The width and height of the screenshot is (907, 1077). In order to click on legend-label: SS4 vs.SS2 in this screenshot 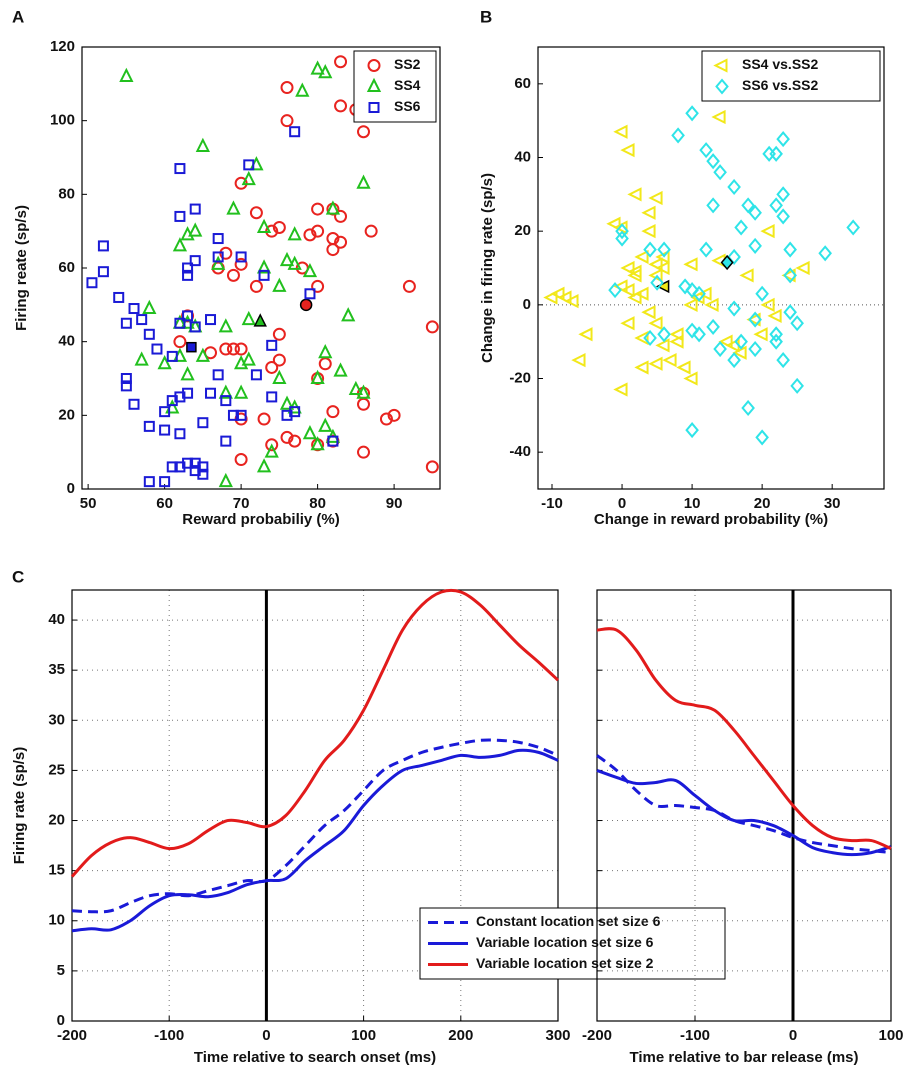, I will do `click(780, 64)`.